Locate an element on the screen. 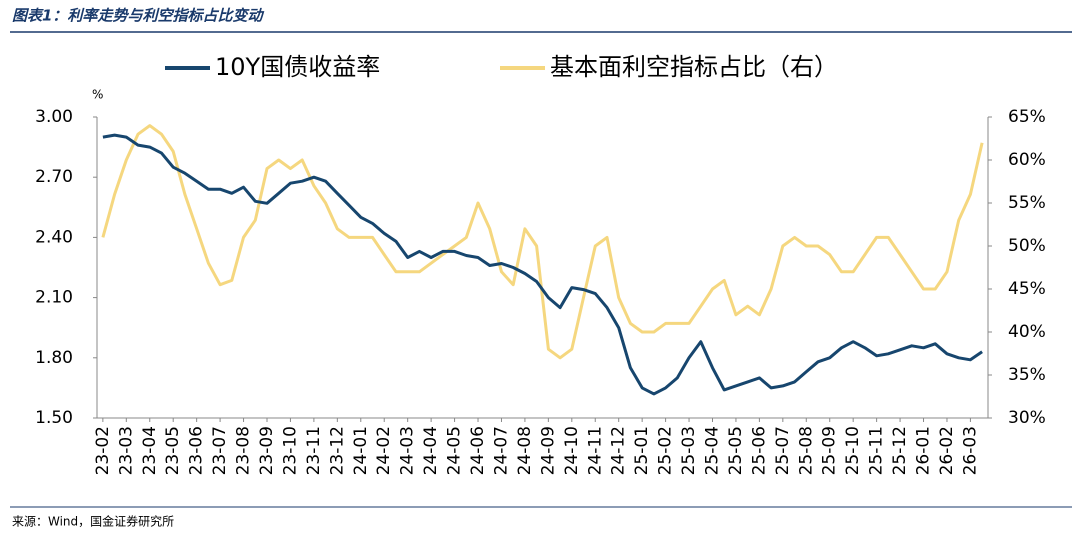  x-tick-label: 24-07 is located at coordinates (501, 450).